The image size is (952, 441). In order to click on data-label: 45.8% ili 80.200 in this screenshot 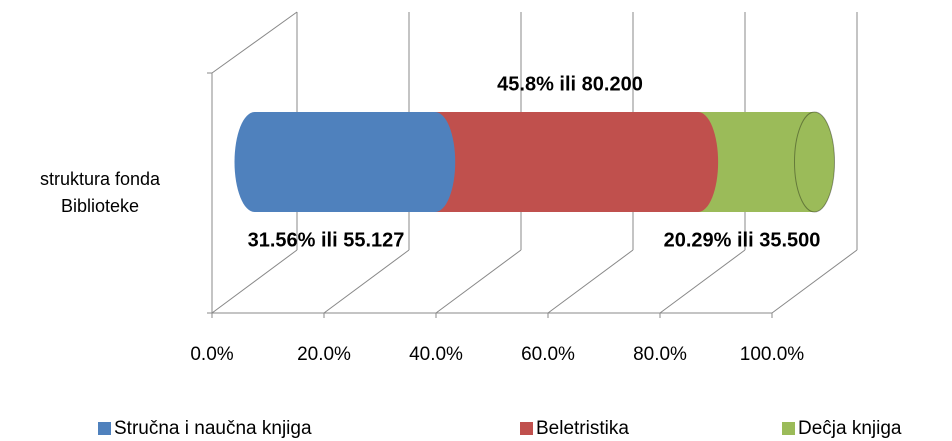, I will do `click(570, 84)`.